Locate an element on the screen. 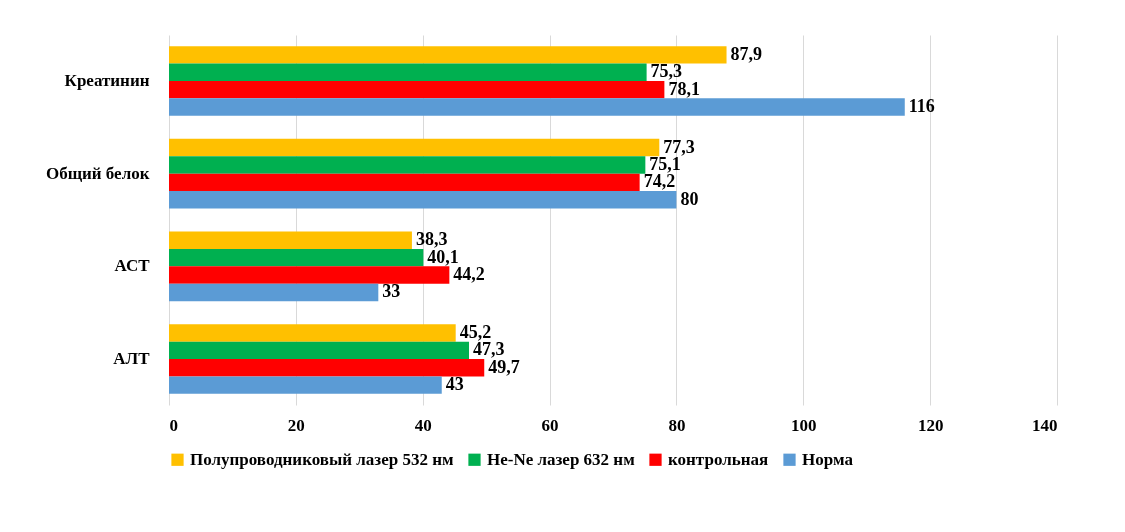 Image resolution: width=1125 pixels, height=532 pixels. y-tick-label: АСТ is located at coordinates (132, 266).